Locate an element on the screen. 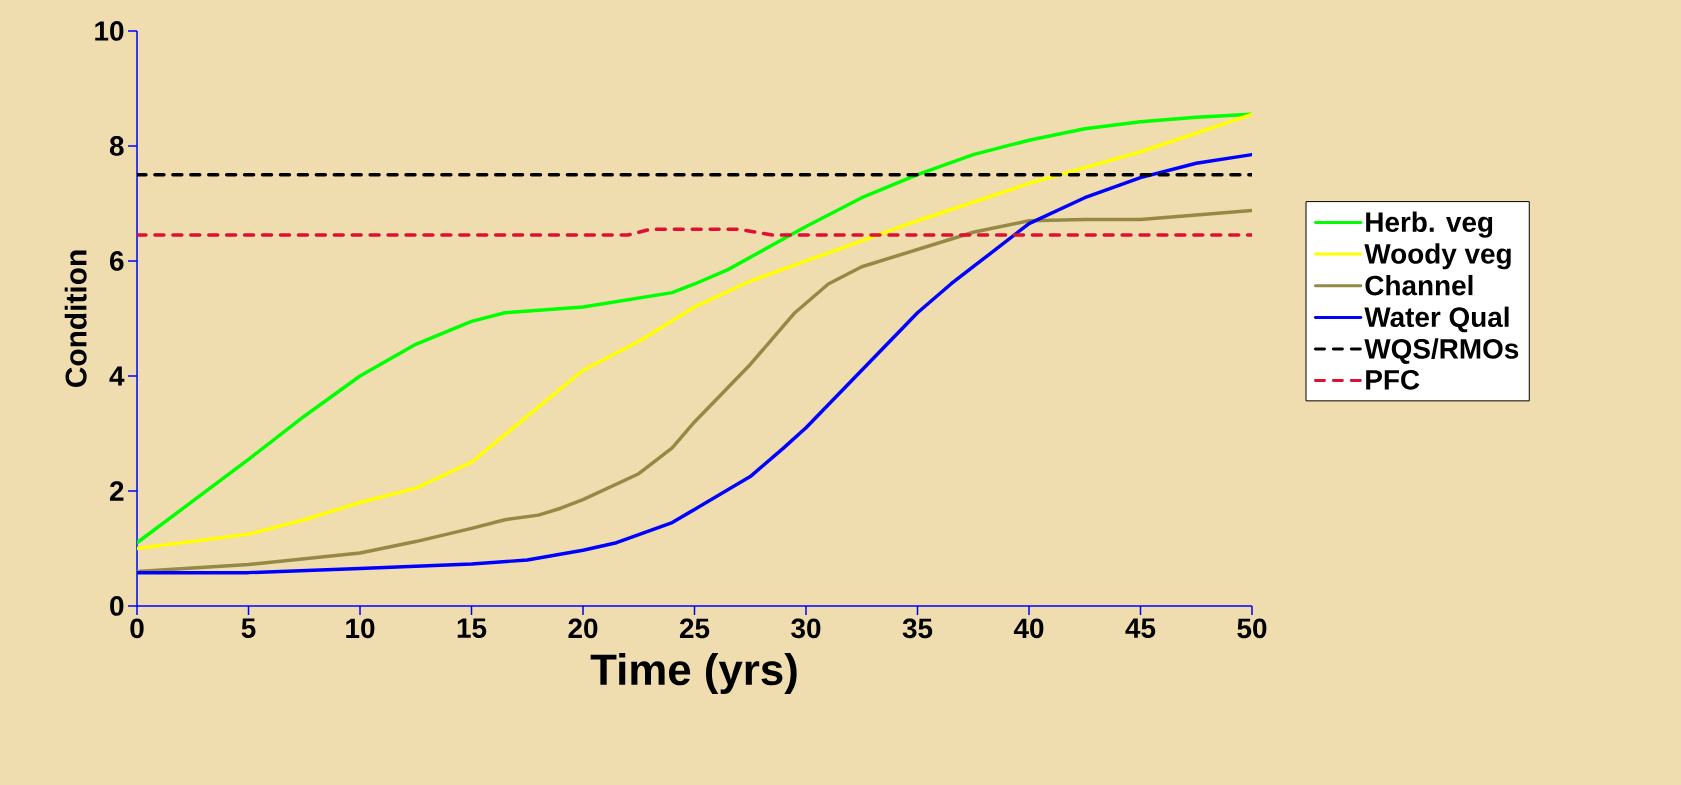 Image resolution: width=1681 pixels, height=785 pixels. legend-label: PFC is located at coordinates (1393, 379).